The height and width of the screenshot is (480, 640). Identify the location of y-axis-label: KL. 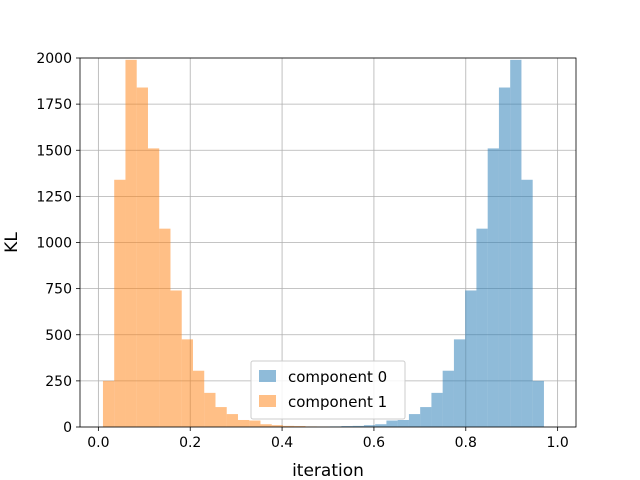
(12, 242).